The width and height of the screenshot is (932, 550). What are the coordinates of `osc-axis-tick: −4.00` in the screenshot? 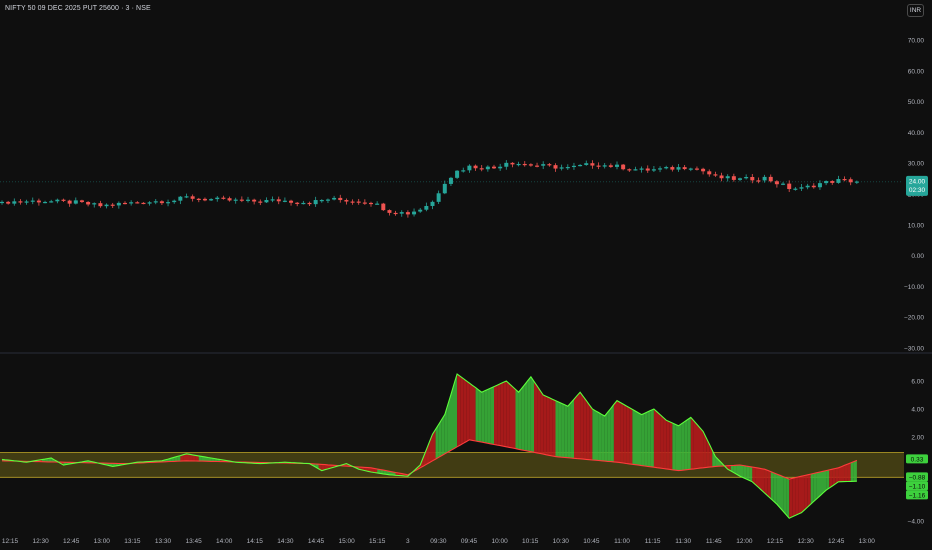 It's located at (916, 521).